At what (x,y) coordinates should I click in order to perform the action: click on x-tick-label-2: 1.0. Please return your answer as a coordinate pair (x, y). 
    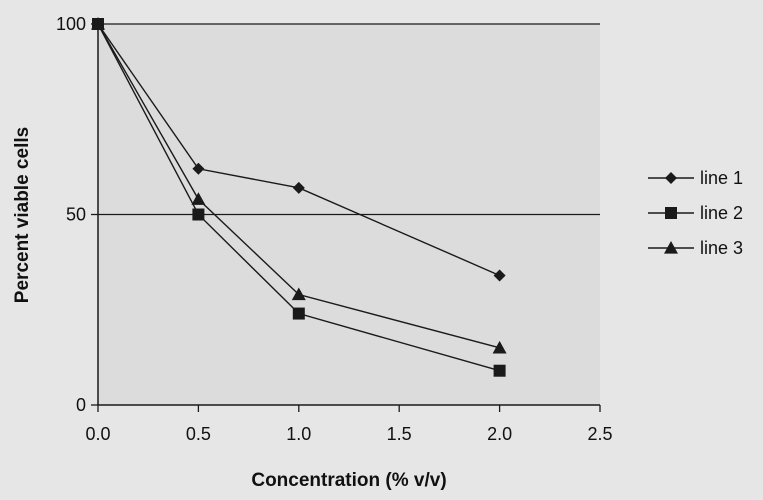
    Looking at the image, I should click on (298, 434).